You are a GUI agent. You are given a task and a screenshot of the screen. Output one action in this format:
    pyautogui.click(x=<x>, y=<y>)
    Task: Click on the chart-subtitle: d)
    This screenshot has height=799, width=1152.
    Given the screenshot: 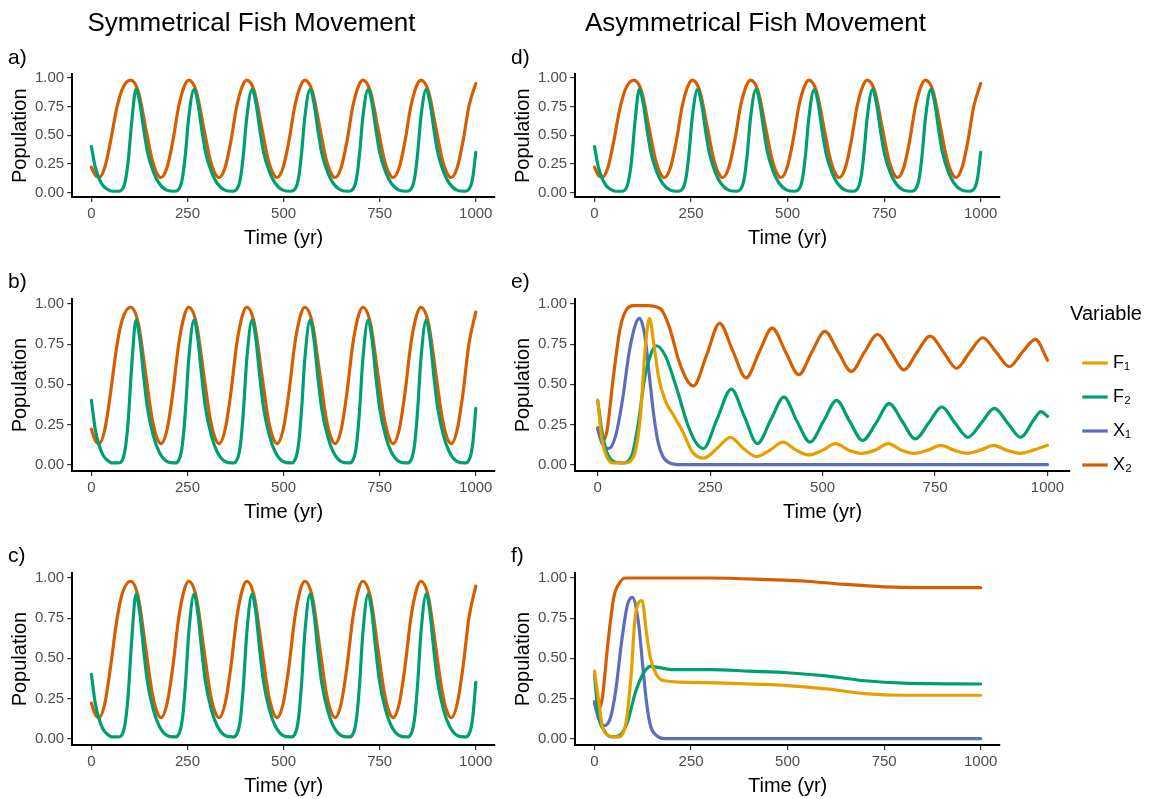 What is the action you would take?
    pyautogui.click(x=520, y=56)
    